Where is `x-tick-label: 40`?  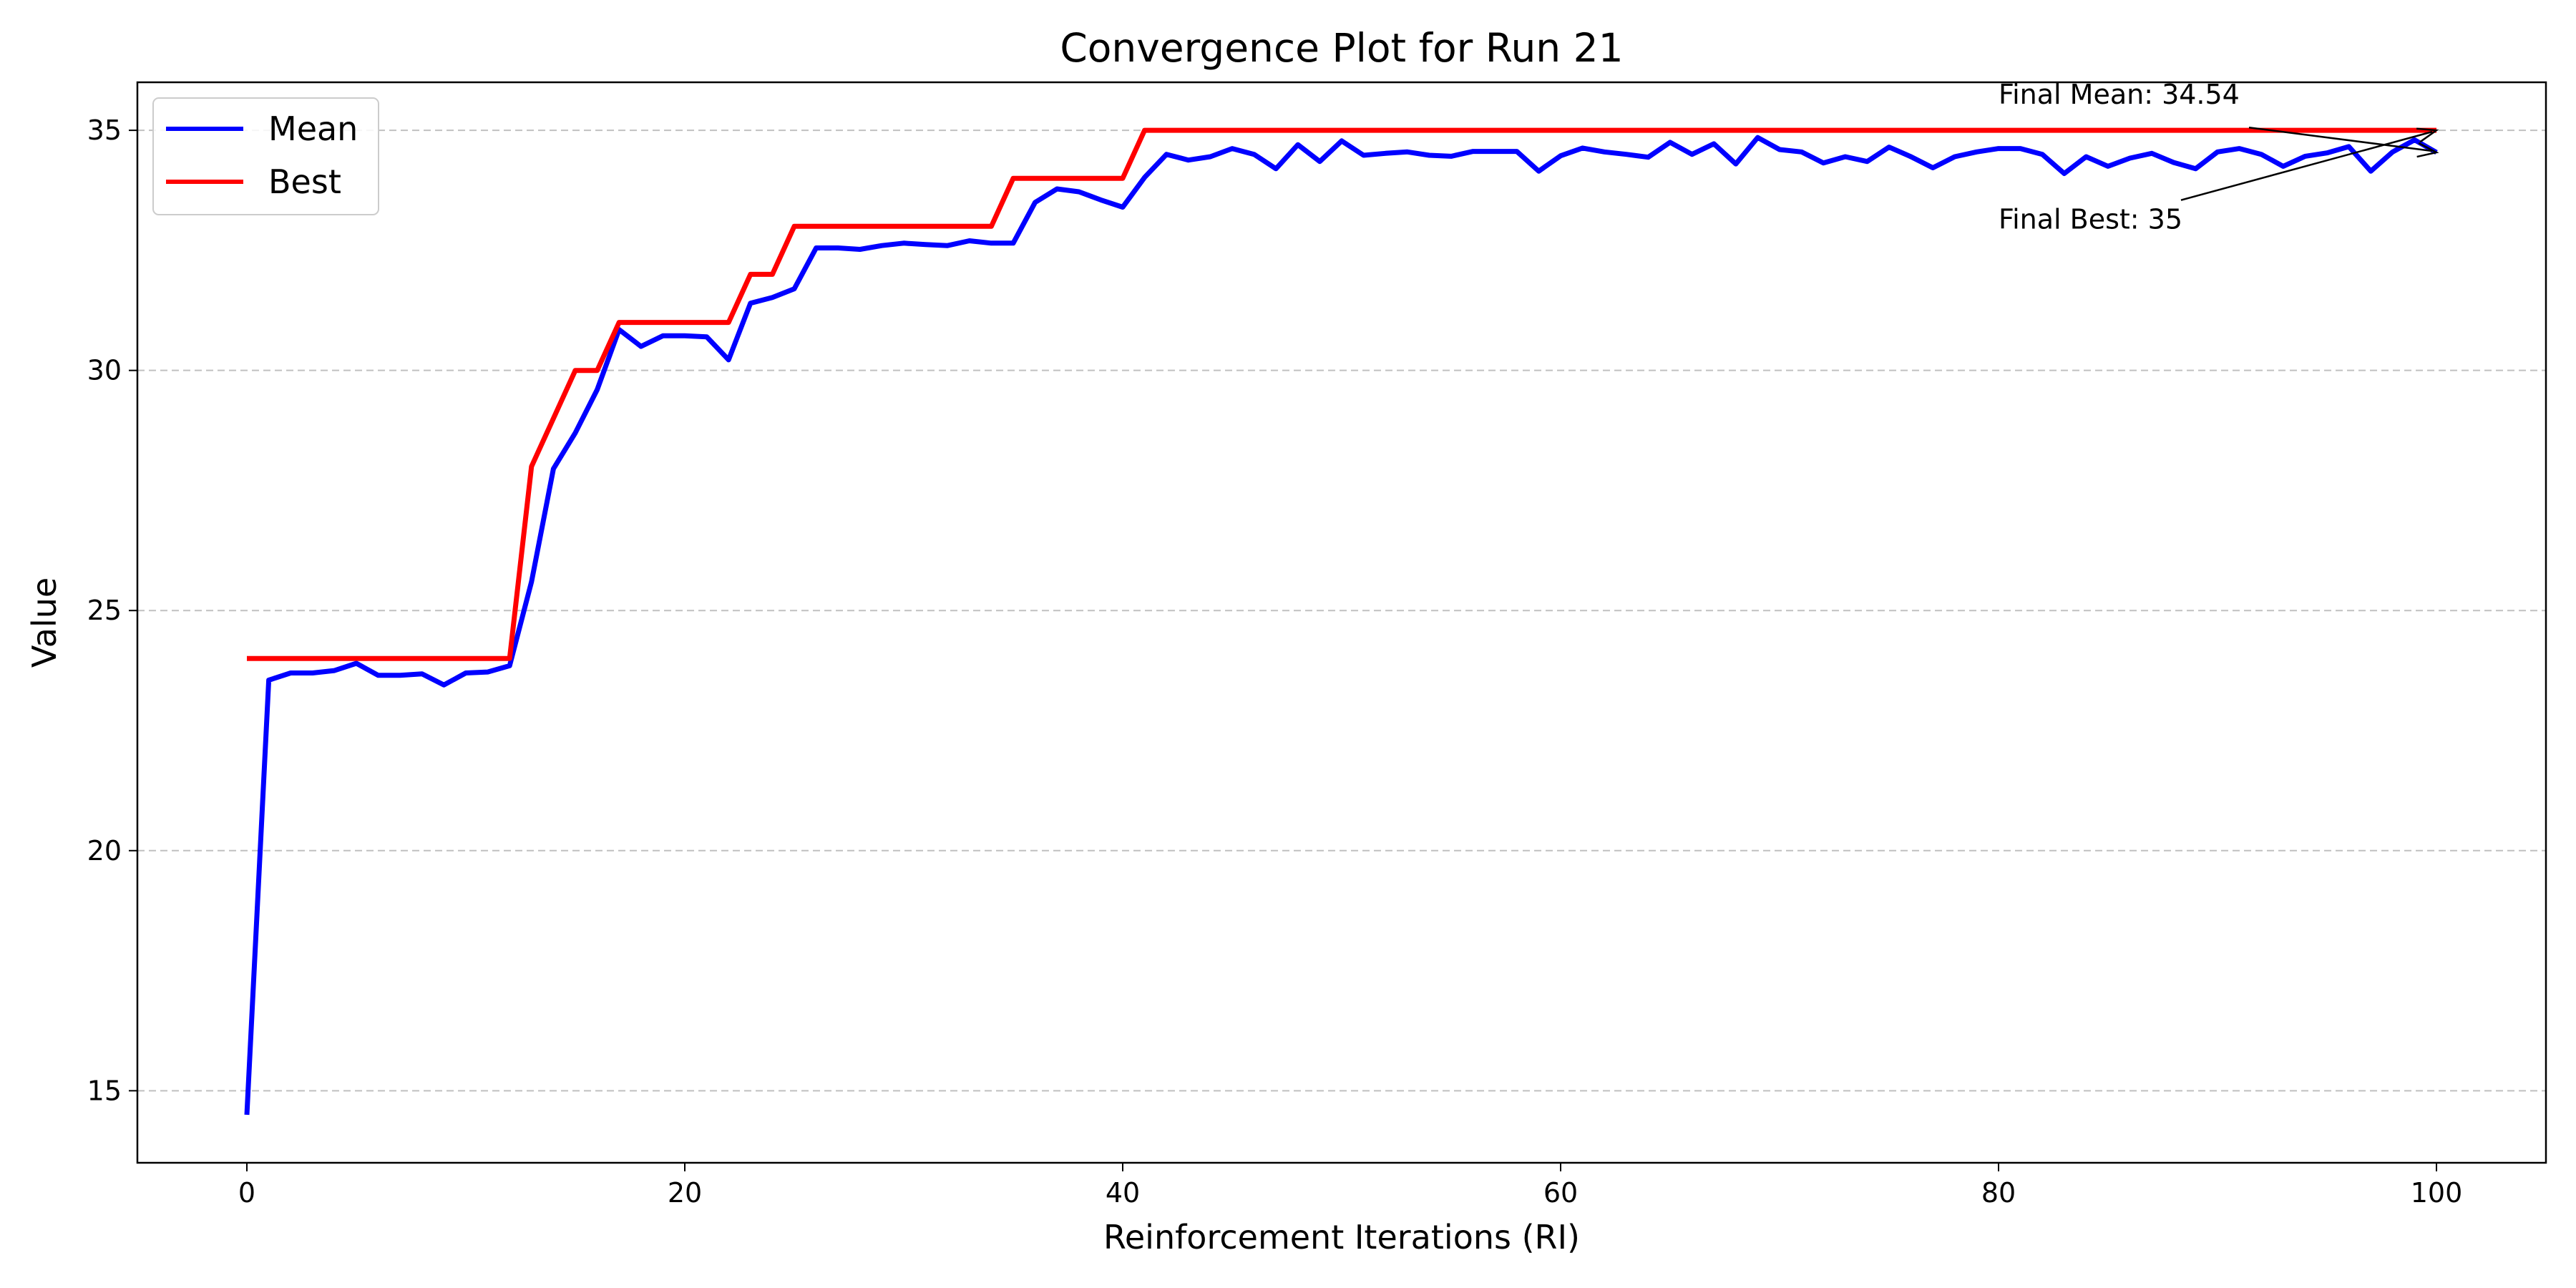
x-tick-label: 40 is located at coordinates (1123, 1193).